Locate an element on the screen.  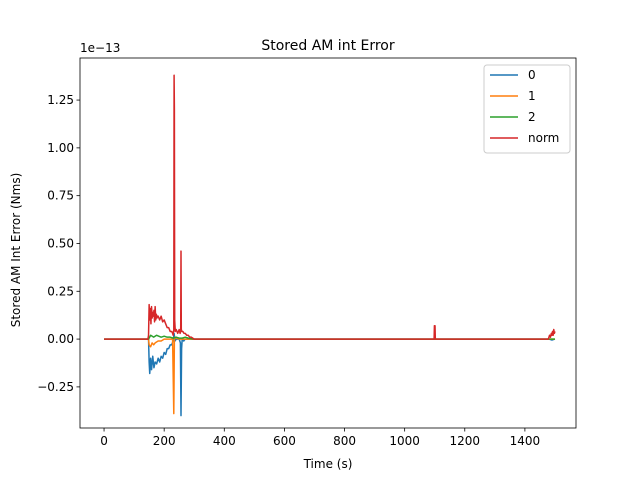
x-tick-label: 600 is located at coordinates (284, 441).